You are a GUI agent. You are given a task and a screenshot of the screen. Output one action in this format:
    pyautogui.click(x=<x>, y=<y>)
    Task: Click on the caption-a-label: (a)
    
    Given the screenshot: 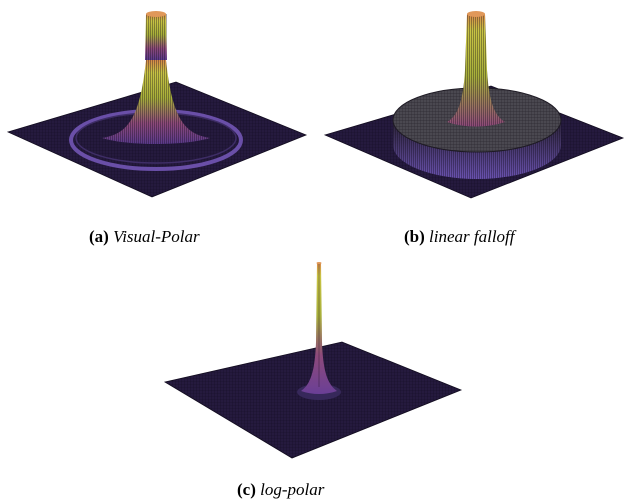 What is the action you would take?
    pyautogui.click(x=99, y=236)
    